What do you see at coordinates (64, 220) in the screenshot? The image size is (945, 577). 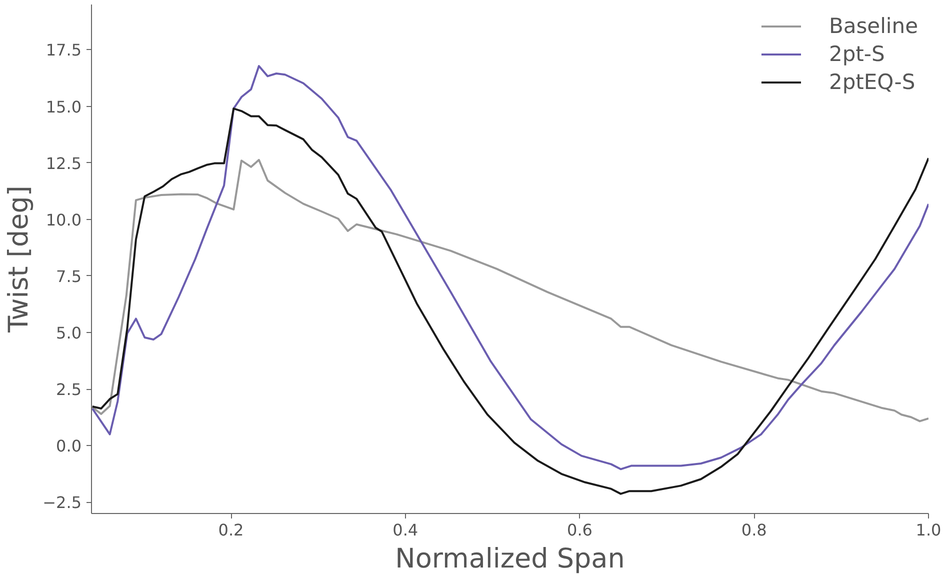 I see `y-tick-label: 10.0` at bounding box center [64, 220].